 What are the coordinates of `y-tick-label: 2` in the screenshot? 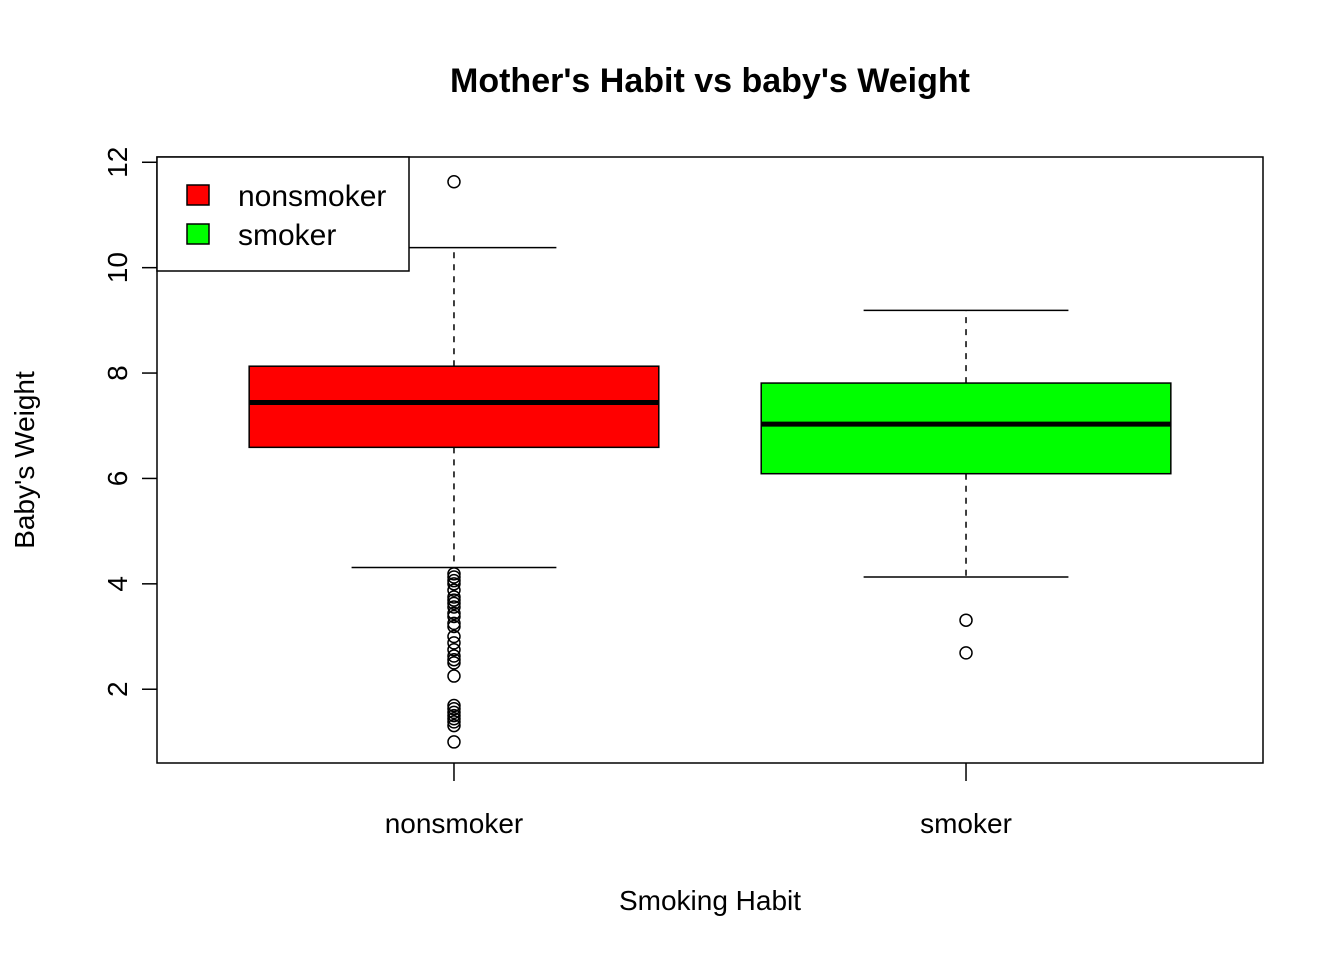 It's located at (117, 689).